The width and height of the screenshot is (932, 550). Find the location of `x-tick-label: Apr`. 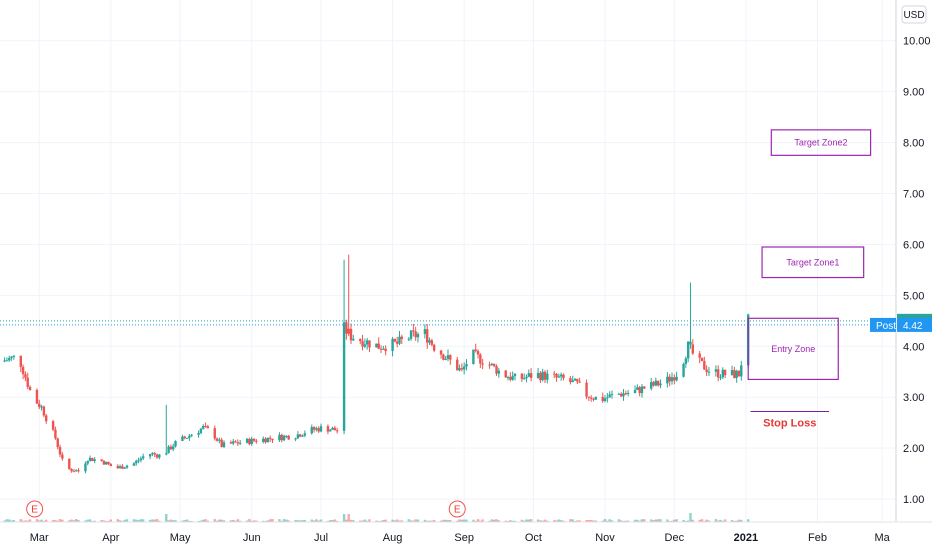

x-tick-label: Apr is located at coordinates (110, 538).